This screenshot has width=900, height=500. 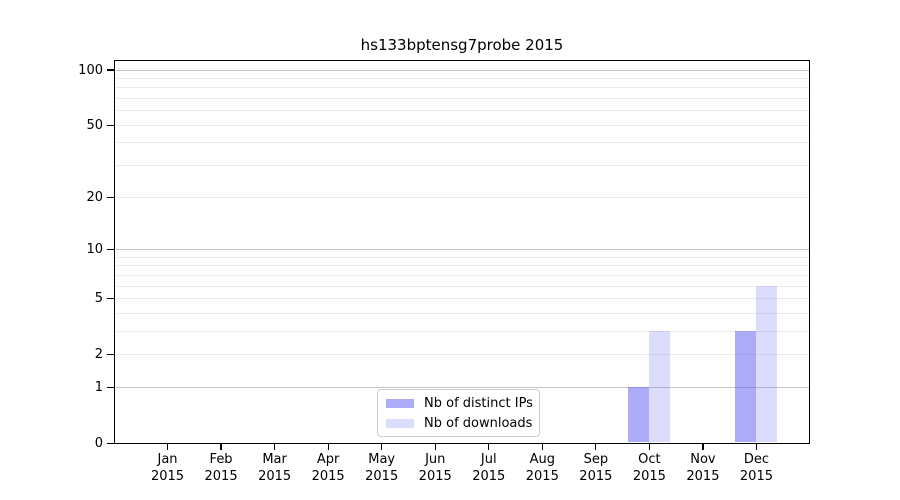 What do you see at coordinates (94, 125) in the screenshot?
I see `y-tick-label: 50` at bounding box center [94, 125].